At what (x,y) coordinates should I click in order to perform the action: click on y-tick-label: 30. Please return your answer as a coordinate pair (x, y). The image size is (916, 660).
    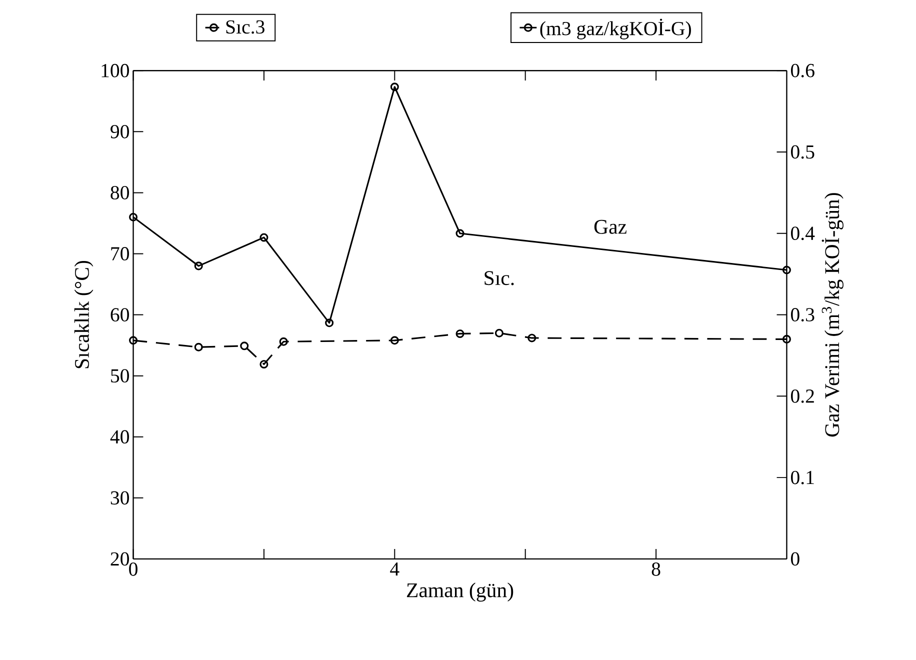
    Looking at the image, I should click on (120, 497).